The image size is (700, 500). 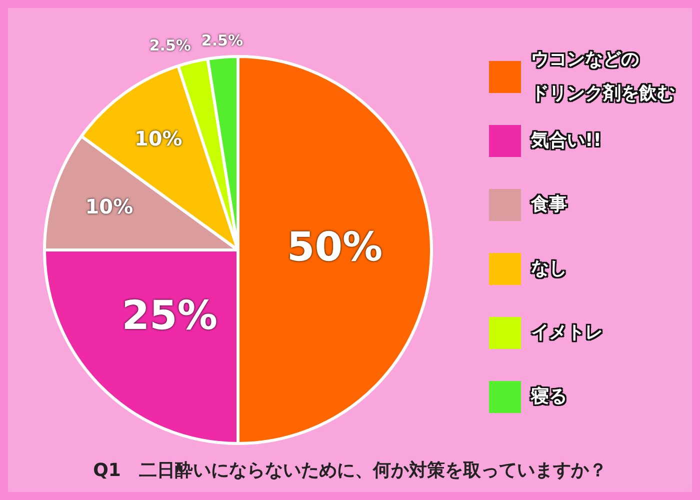 What do you see at coordinates (549, 269) in the screenshot?
I see `legend-label: なし` at bounding box center [549, 269].